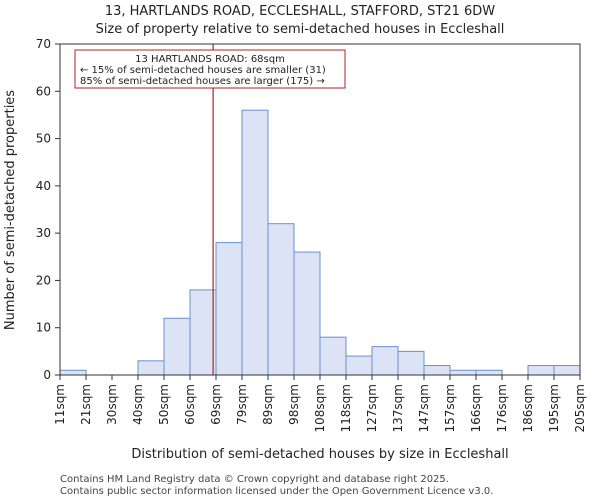 This screenshot has width=600, height=500. I want to click on annotation-frame, so click(210, 69).